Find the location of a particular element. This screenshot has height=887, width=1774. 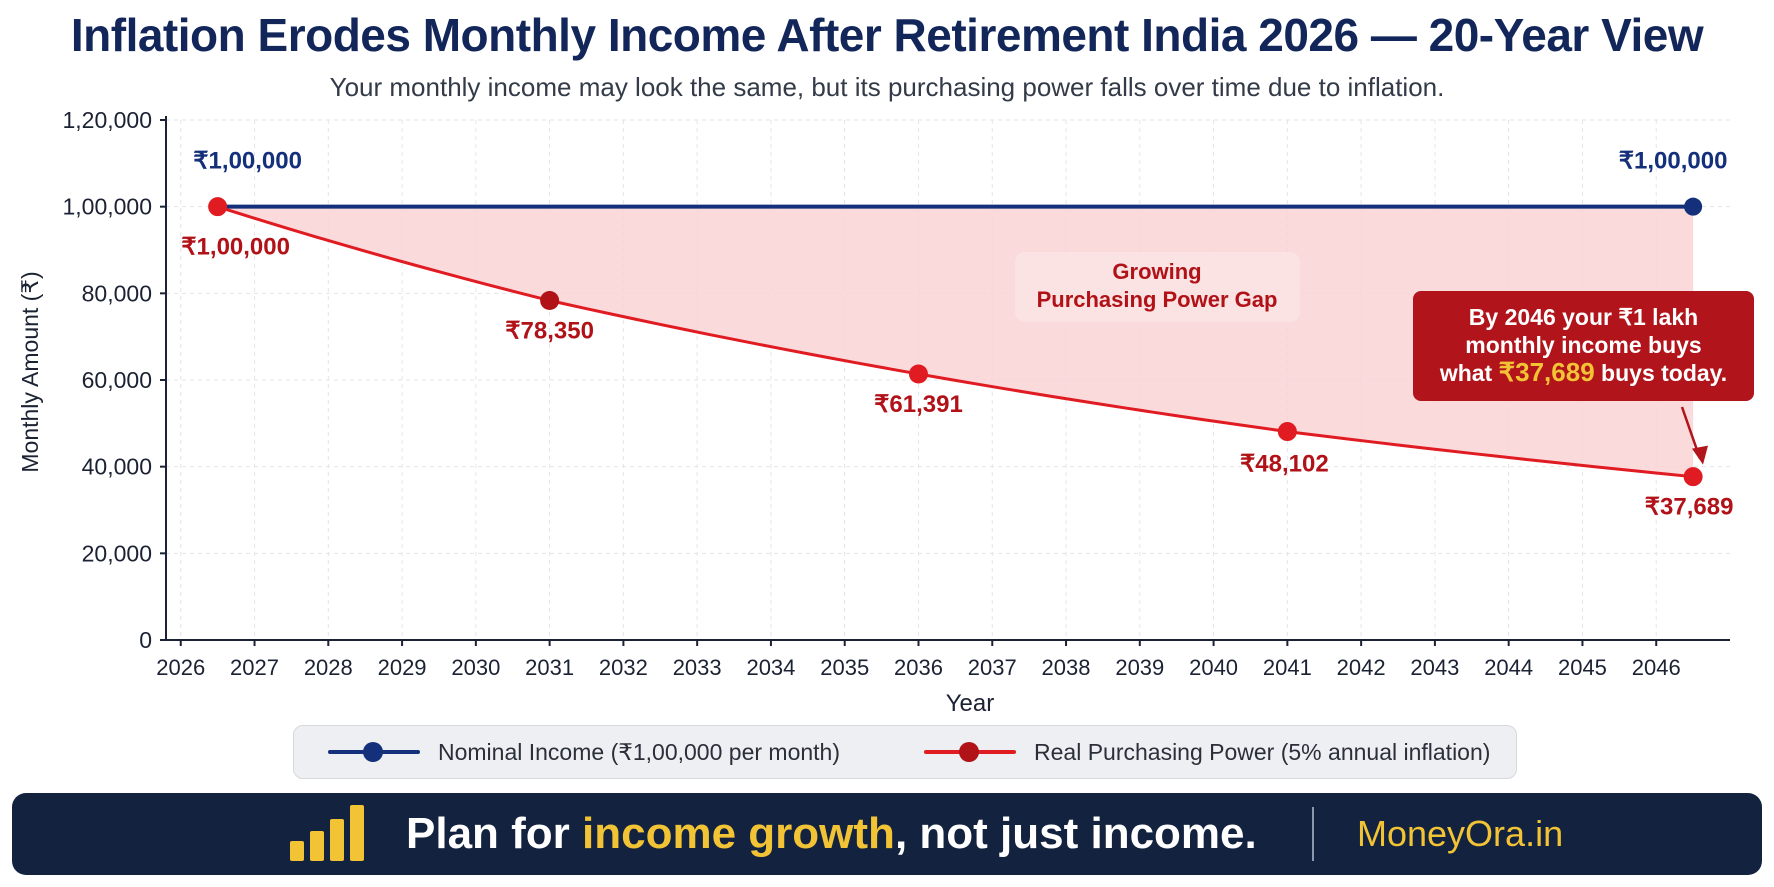

real-2031-label: ₹78,350 is located at coordinates (549, 330).